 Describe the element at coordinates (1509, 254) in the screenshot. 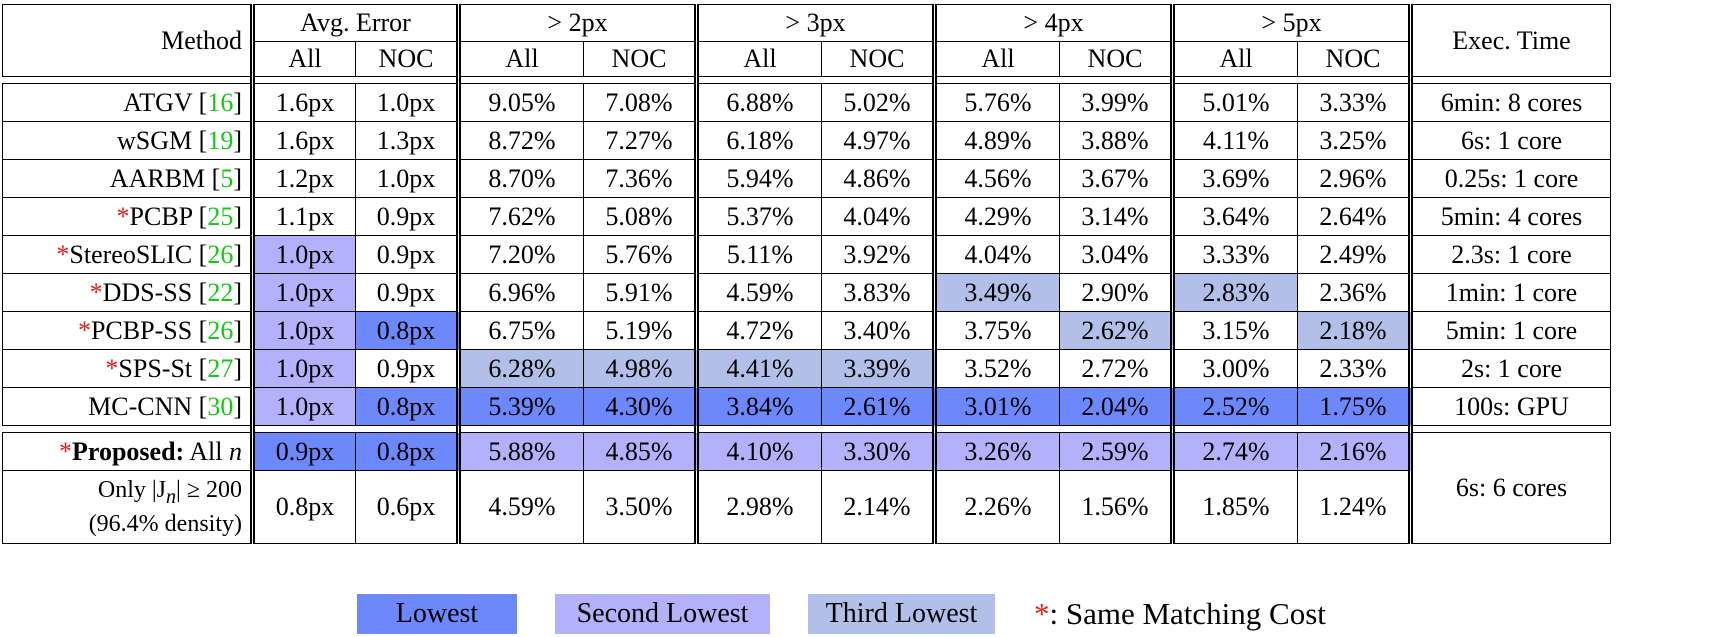

I see `exec-time-cell: 2.3s: 1 core` at that location.